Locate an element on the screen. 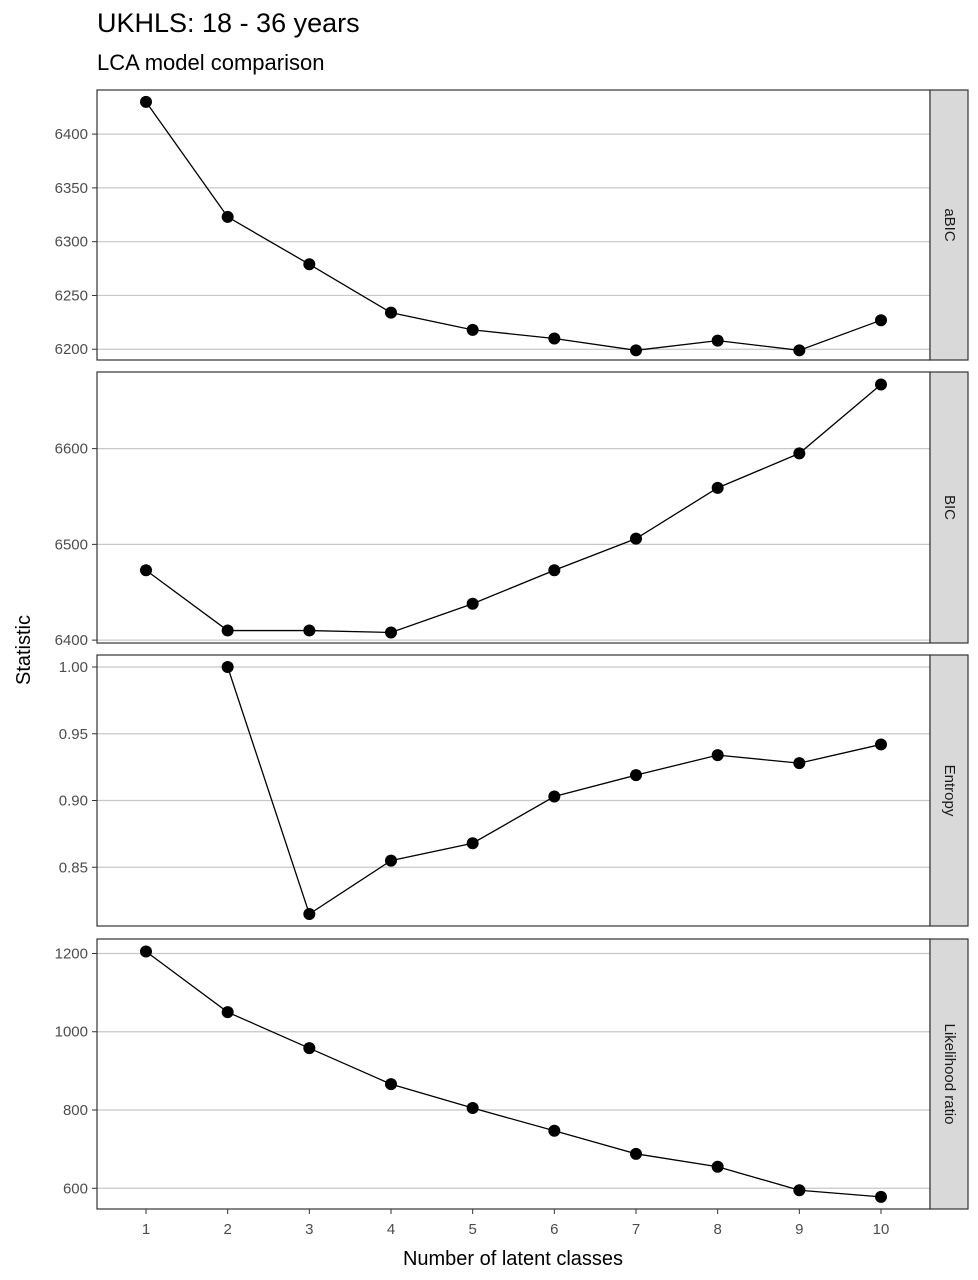 The height and width of the screenshot is (1280, 978). y-tick-label: 0.85 is located at coordinates (73, 867).